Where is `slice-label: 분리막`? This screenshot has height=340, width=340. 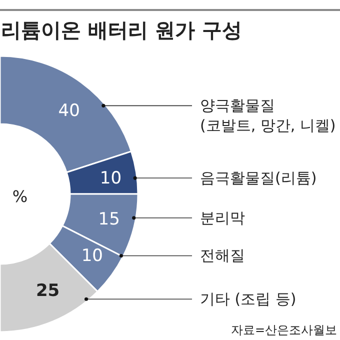 slice-label: 분리막 is located at coordinates (222, 217).